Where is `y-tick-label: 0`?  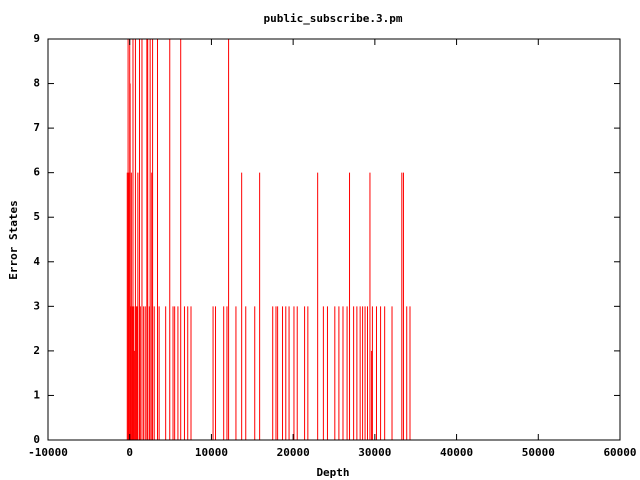
y-tick-label: 0 is located at coordinates (36, 439).